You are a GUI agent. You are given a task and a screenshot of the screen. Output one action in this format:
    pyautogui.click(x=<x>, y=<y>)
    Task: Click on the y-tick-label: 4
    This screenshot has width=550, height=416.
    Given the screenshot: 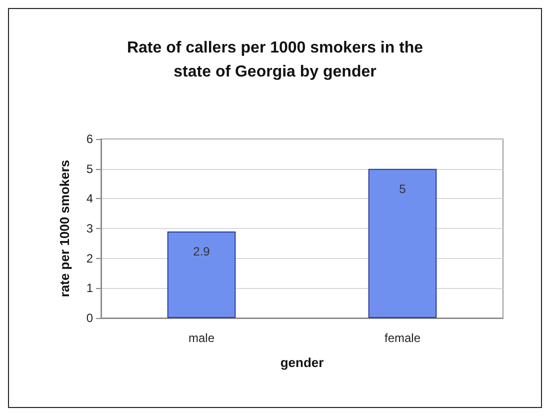 What is the action you would take?
    pyautogui.click(x=90, y=199)
    